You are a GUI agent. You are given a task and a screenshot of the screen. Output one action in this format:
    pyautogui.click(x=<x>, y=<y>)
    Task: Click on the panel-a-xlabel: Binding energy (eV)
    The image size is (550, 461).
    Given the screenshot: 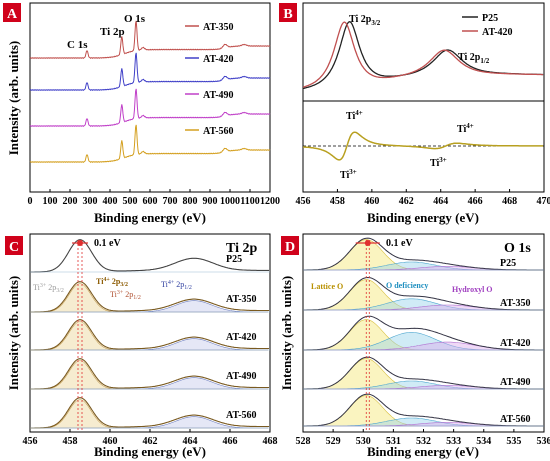 What is the action you would take?
    pyautogui.click(x=150, y=217)
    